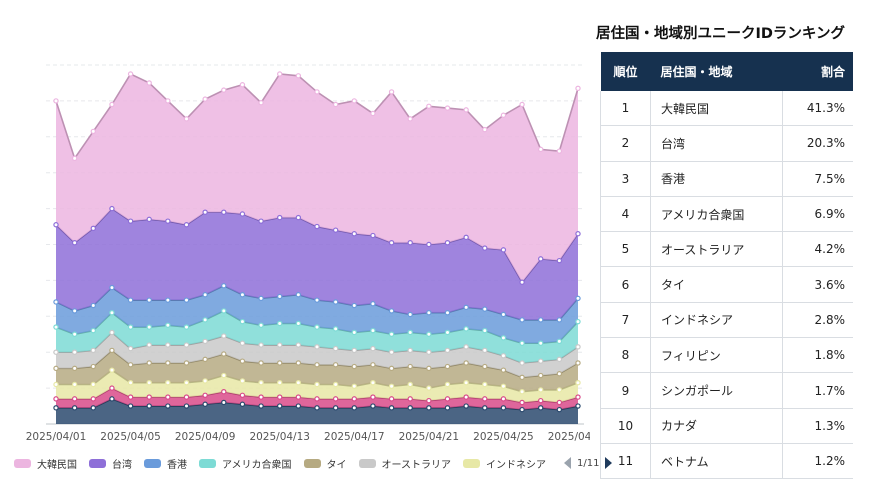  What do you see at coordinates (726, 71) in the screenshot?
I see `ranking-header-row: 順位 居住国・地域 割合` at bounding box center [726, 71].